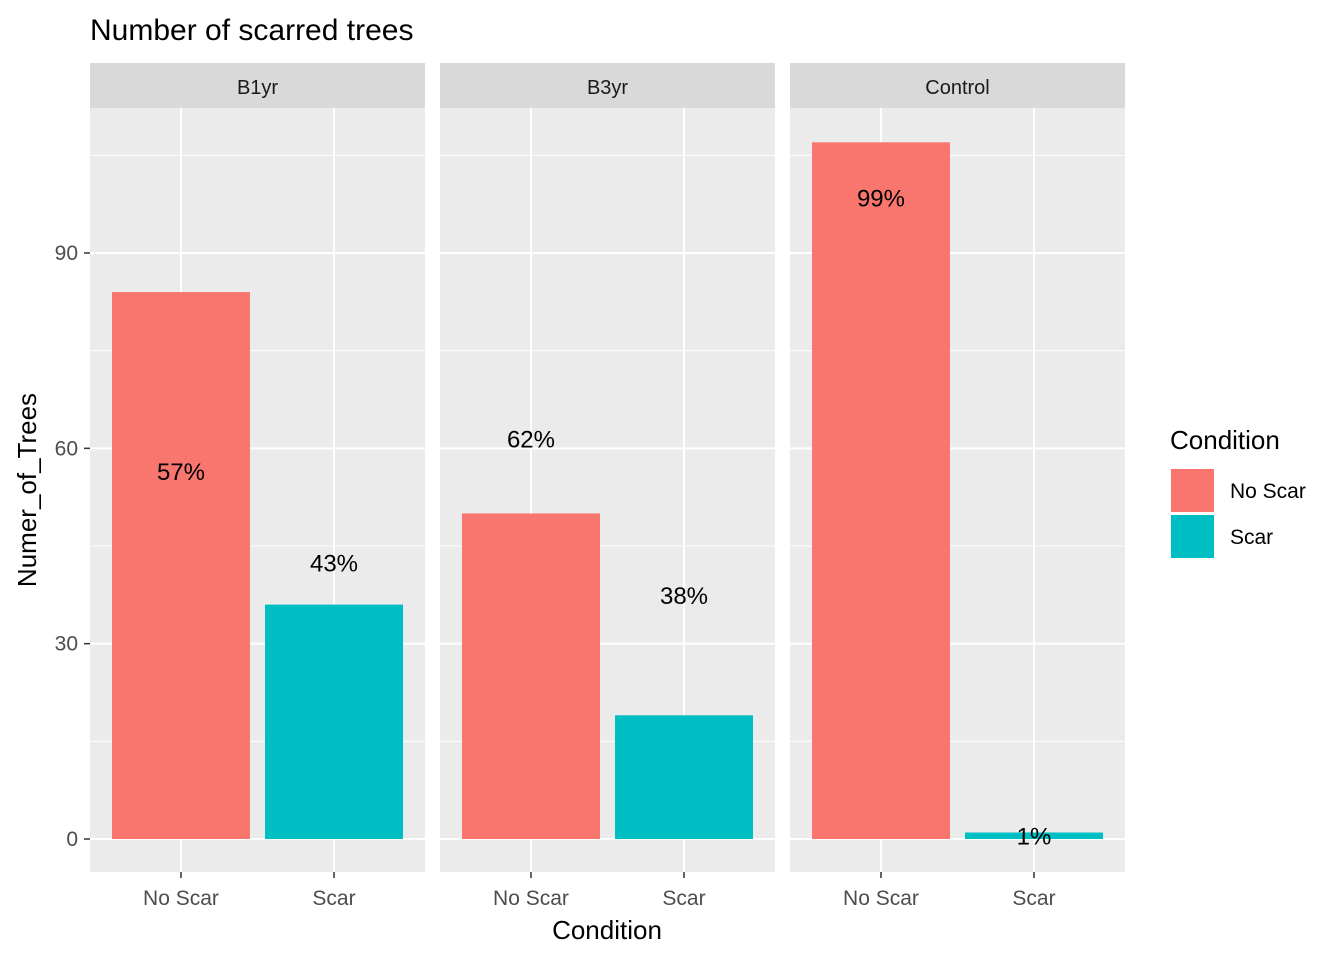 The width and height of the screenshot is (1344, 960). What do you see at coordinates (684, 596) in the screenshot?
I see `bar-data-label: 38%` at bounding box center [684, 596].